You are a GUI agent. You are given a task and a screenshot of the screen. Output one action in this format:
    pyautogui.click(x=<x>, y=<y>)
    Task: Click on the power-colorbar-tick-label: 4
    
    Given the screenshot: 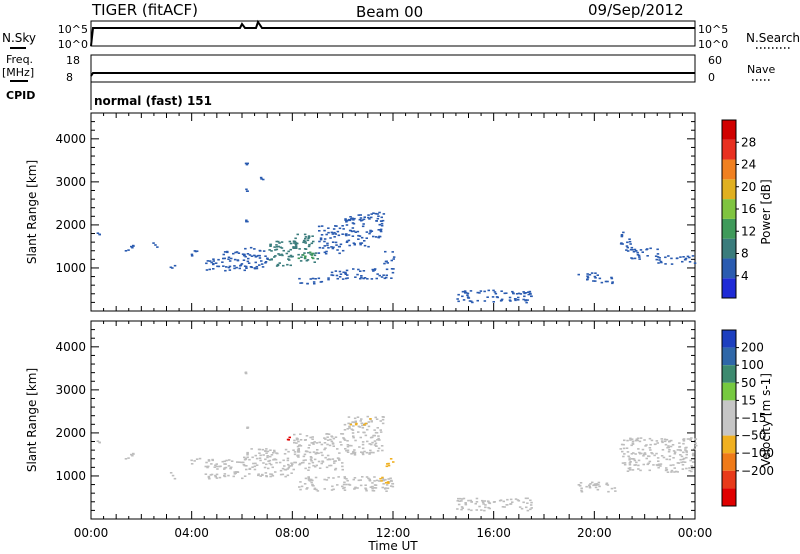 What is the action you would take?
    pyautogui.click(x=745, y=276)
    